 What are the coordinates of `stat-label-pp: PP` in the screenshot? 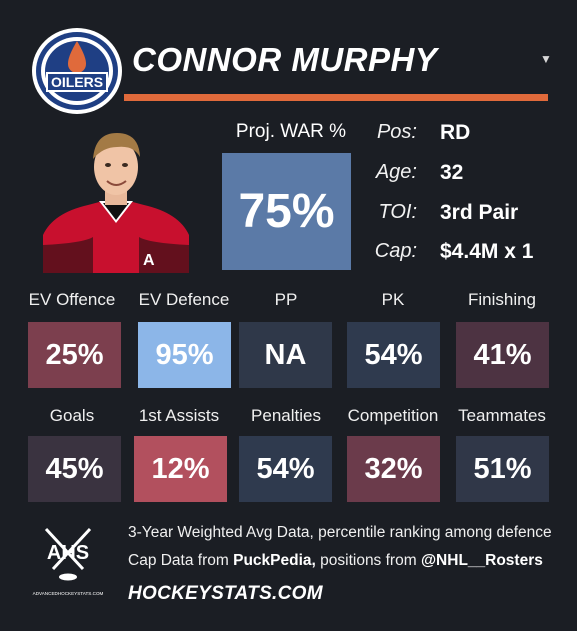 It's located at (286, 299).